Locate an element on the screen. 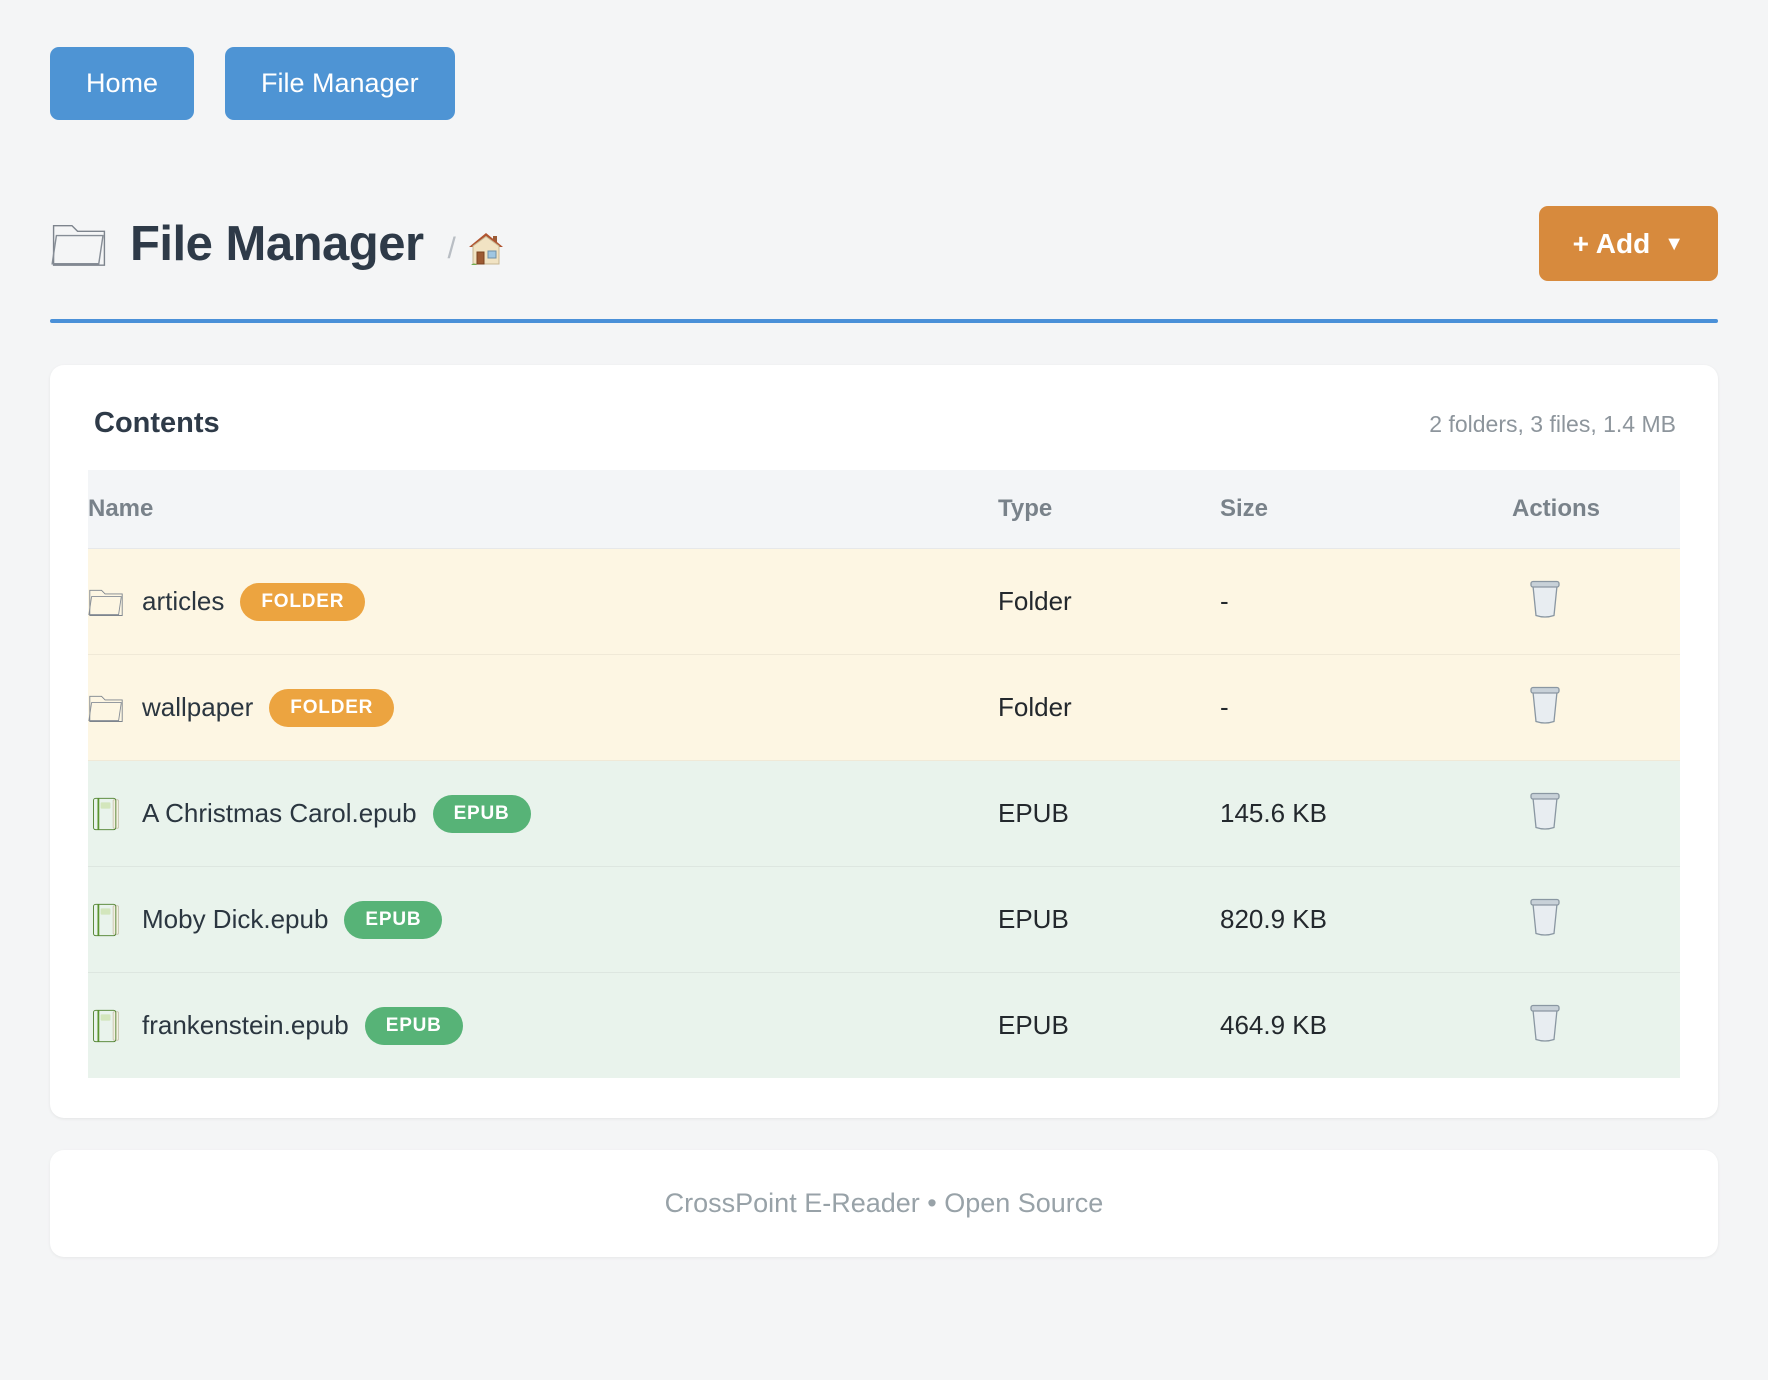  contents-card-header: Contents 2 folders, 3 files, 1.4 MB is located at coordinates (884, 423).